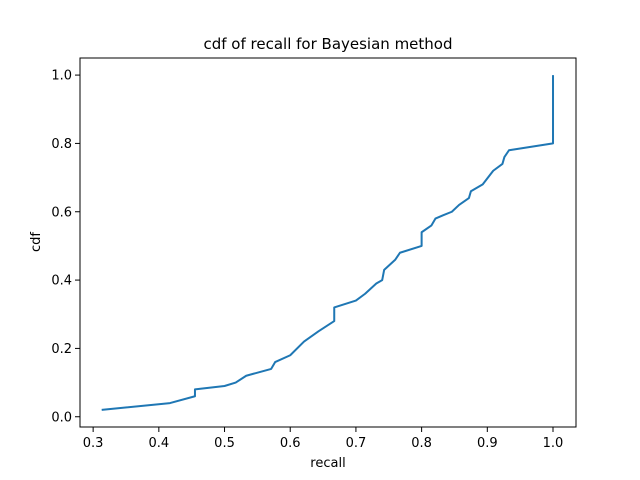  What do you see at coordinates (61, 417) in the screenshot?
I see `y-tick-label: 0.0` at bounding box center [61, 417].